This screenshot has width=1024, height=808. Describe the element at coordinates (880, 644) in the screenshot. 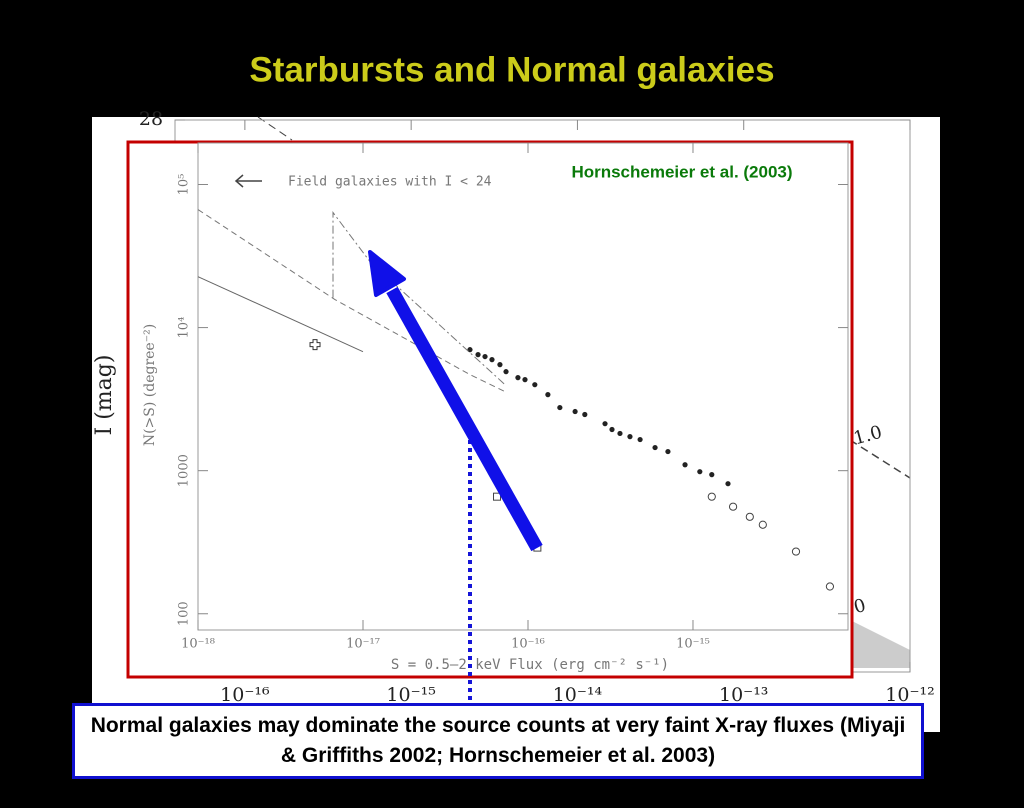

I see `shaded-region` at that location.